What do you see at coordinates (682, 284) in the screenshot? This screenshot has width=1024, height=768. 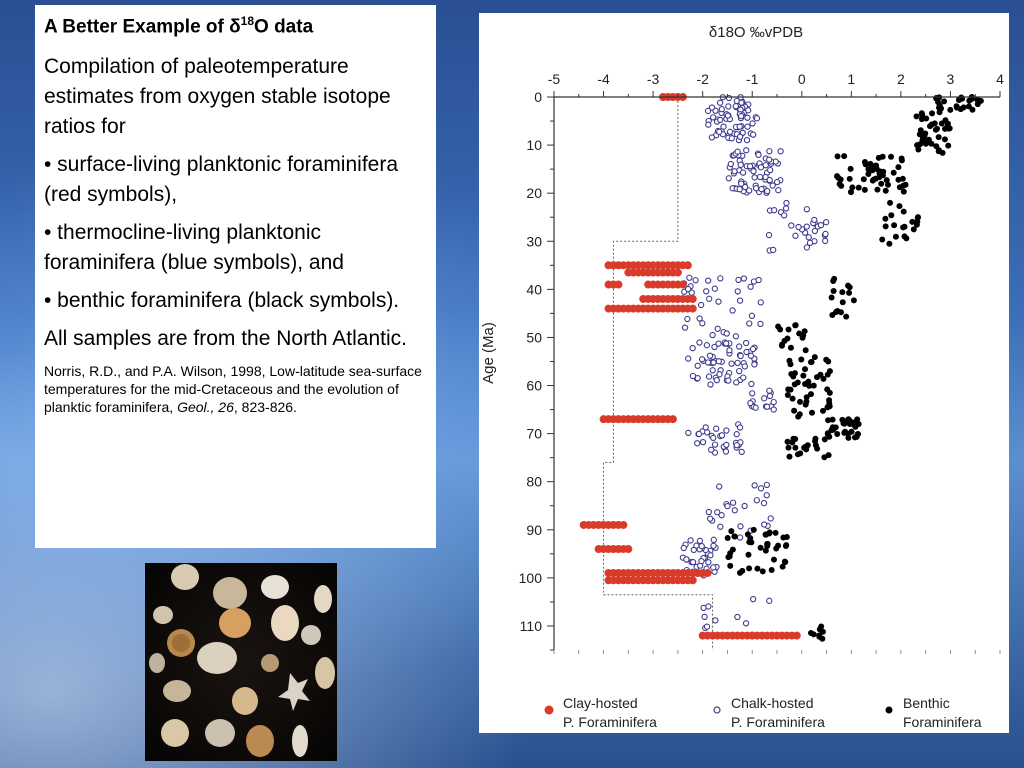 I see `clay-point` at bounding box center [682, 284].